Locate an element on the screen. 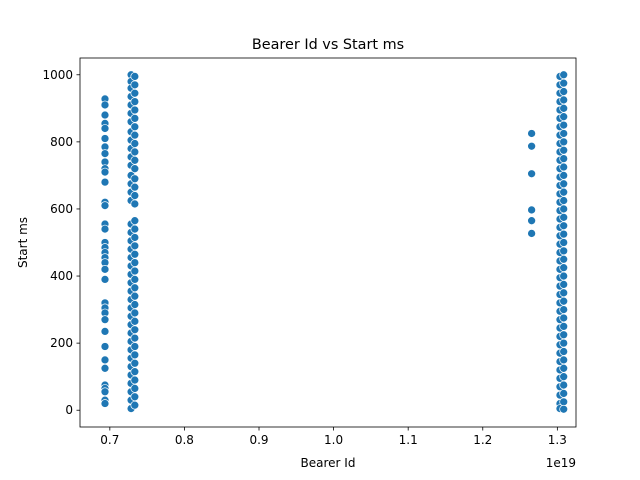  x-tick-label: 1.0 is located at coordinates (333, 440).